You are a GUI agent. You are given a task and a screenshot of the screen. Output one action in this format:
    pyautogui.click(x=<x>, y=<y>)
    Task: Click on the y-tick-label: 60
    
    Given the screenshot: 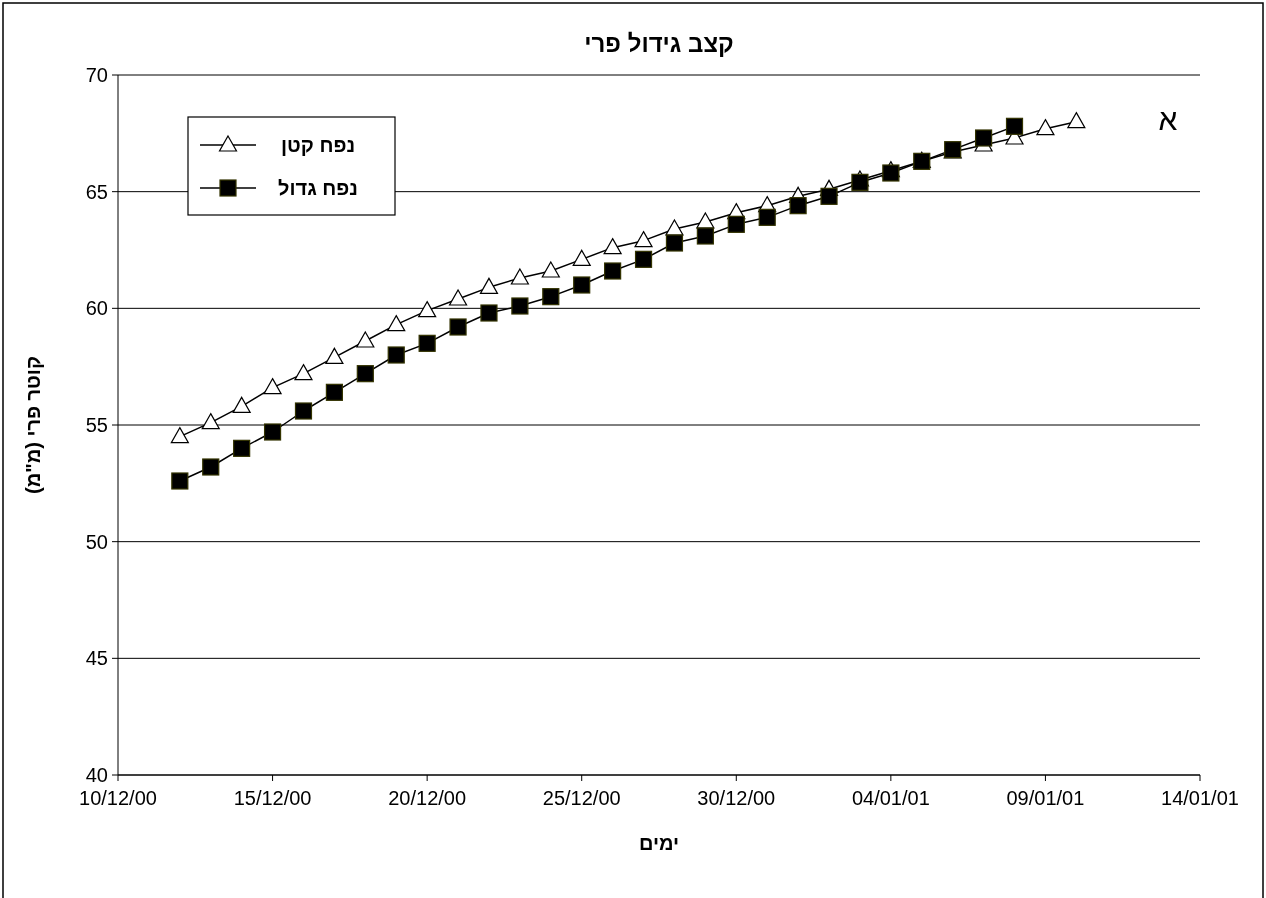 What is the action you would take?
    pyautogui.click(x=96, y=308)
    